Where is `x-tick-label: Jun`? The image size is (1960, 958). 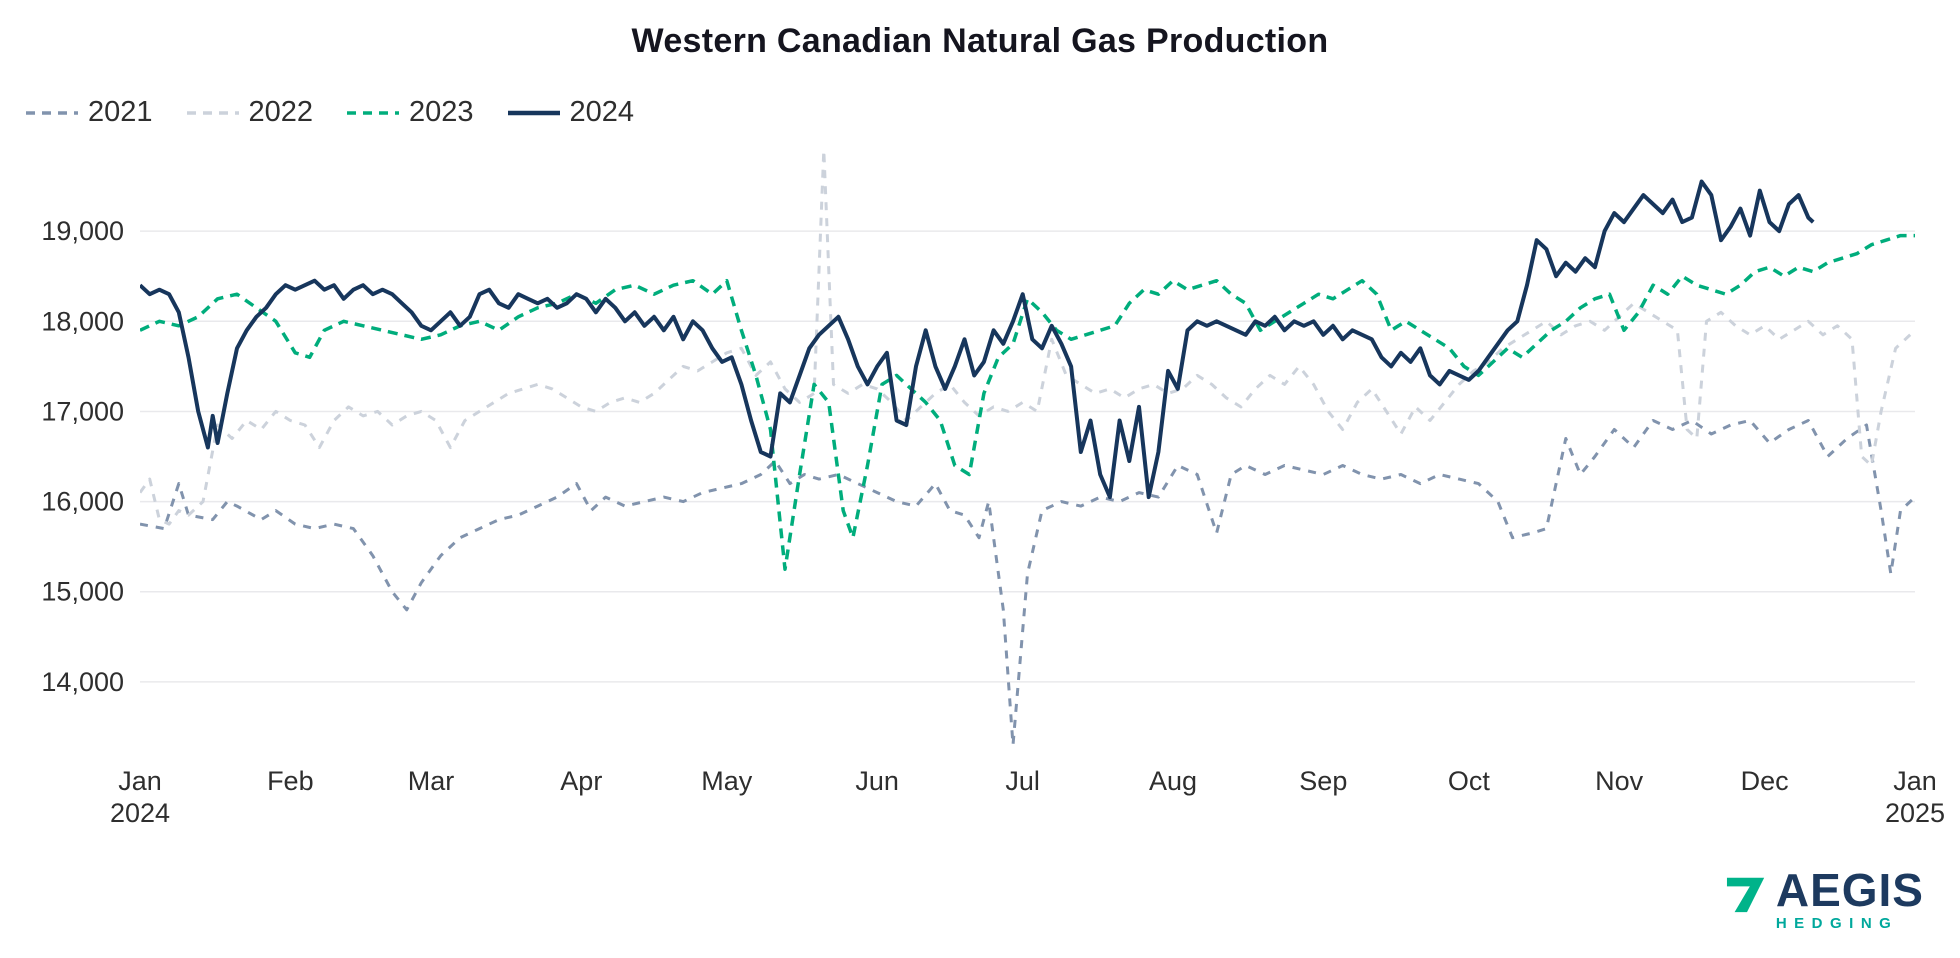
x-tick-label: Jun is located at coordinates (877, 781).